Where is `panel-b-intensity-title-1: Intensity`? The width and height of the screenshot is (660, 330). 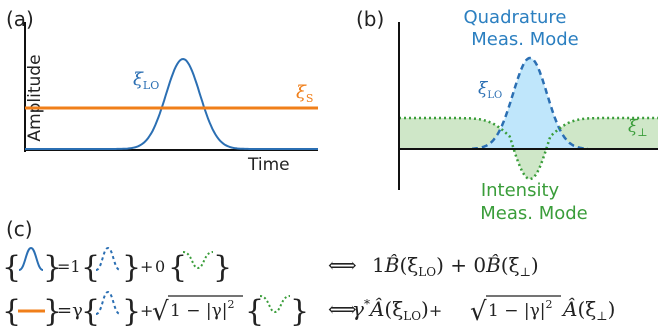
panel-b-intensity-title-1: Intensity is located at coordinates (520, 190).